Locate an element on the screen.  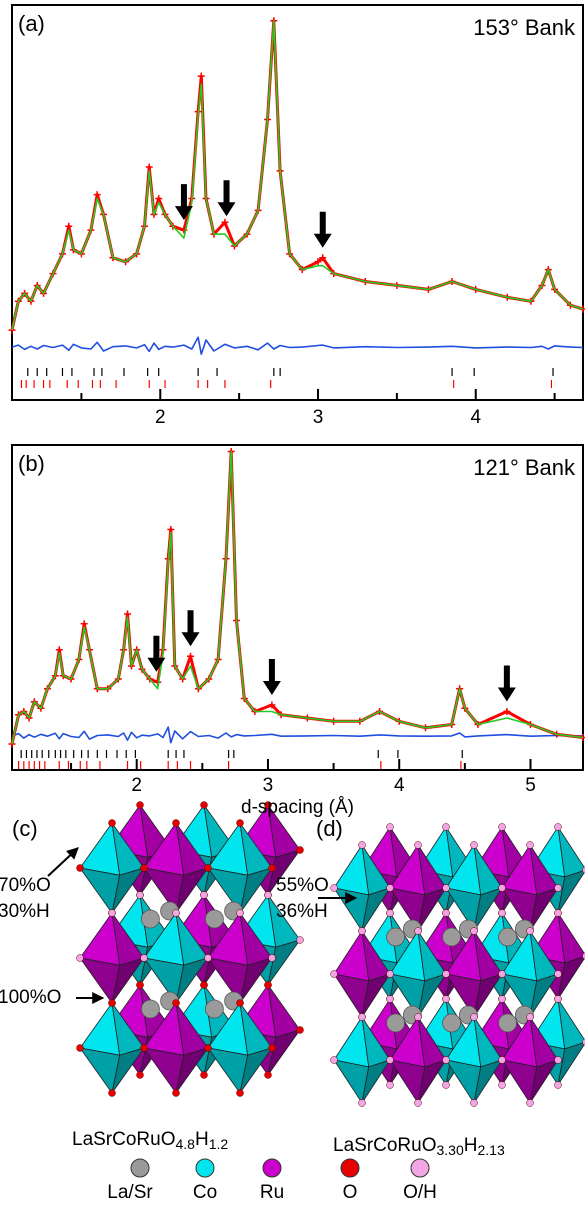
x-tick-label: 3 is located at coordinates (318, 417).